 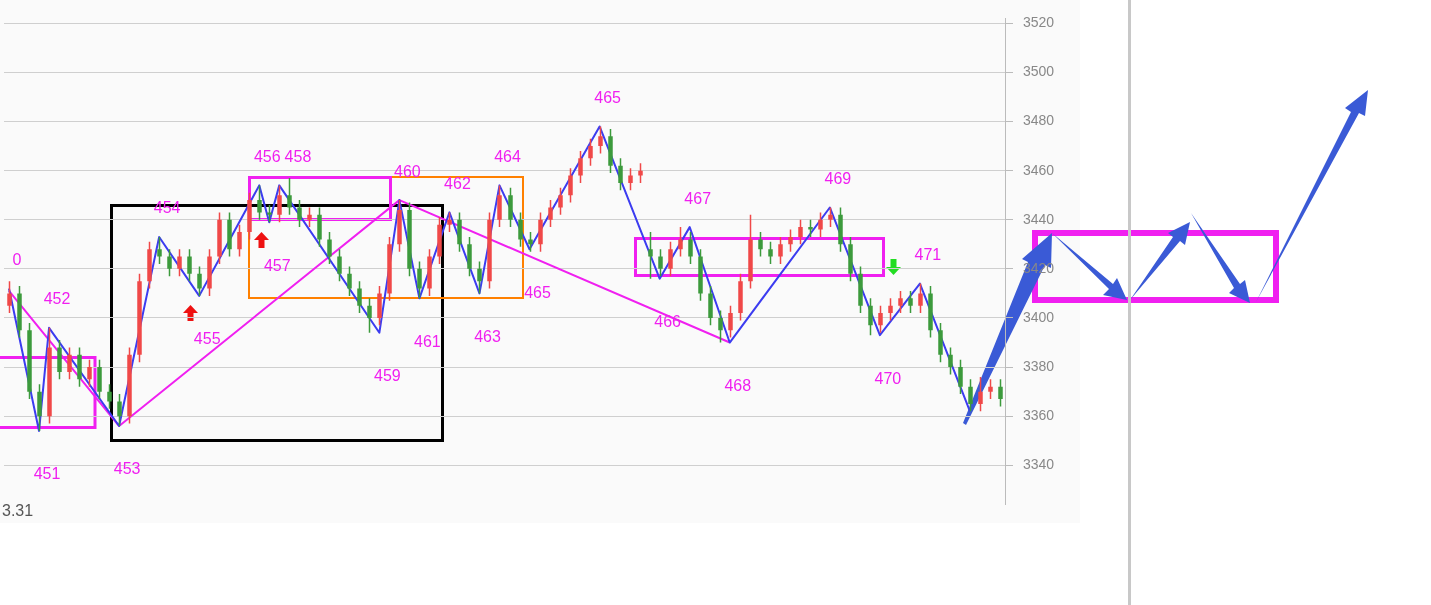 I want to click on annotation: 464, so click(x=507, y=156).